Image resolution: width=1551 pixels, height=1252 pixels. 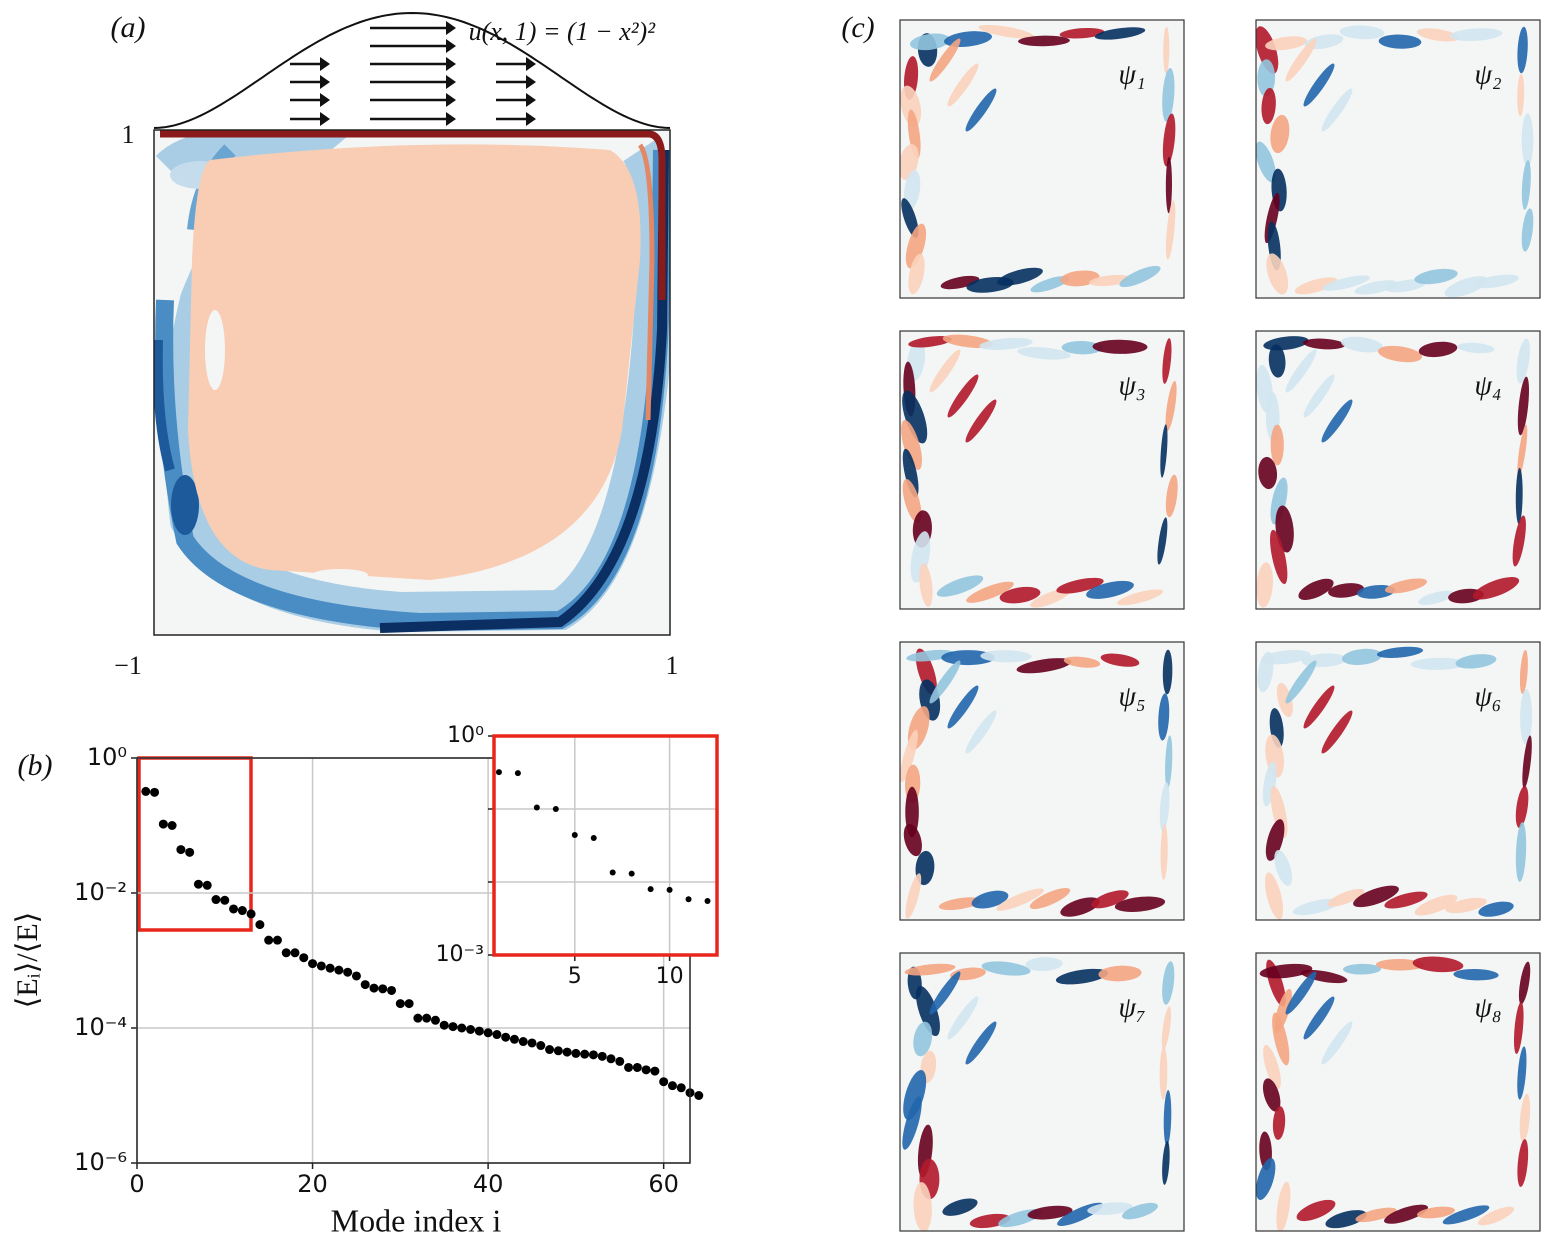 I want to click on panel-label: (a), so click(x=128, y=27).